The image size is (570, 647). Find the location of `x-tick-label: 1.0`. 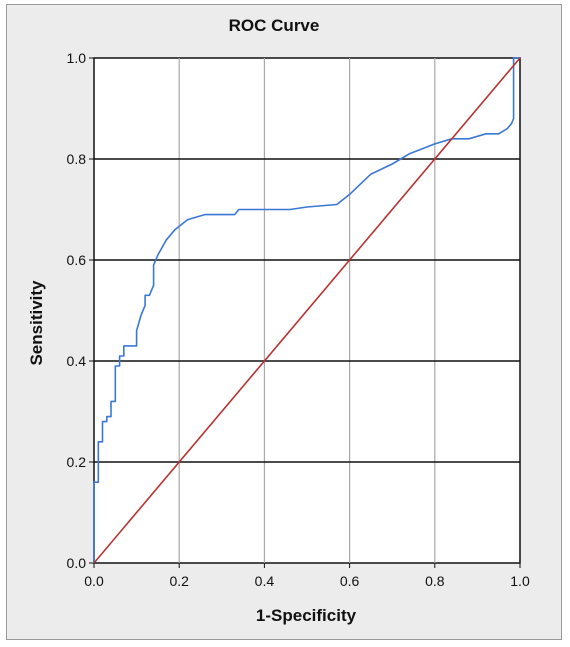

x-tick-label: 1.0 is located at coordinates (520, 581).